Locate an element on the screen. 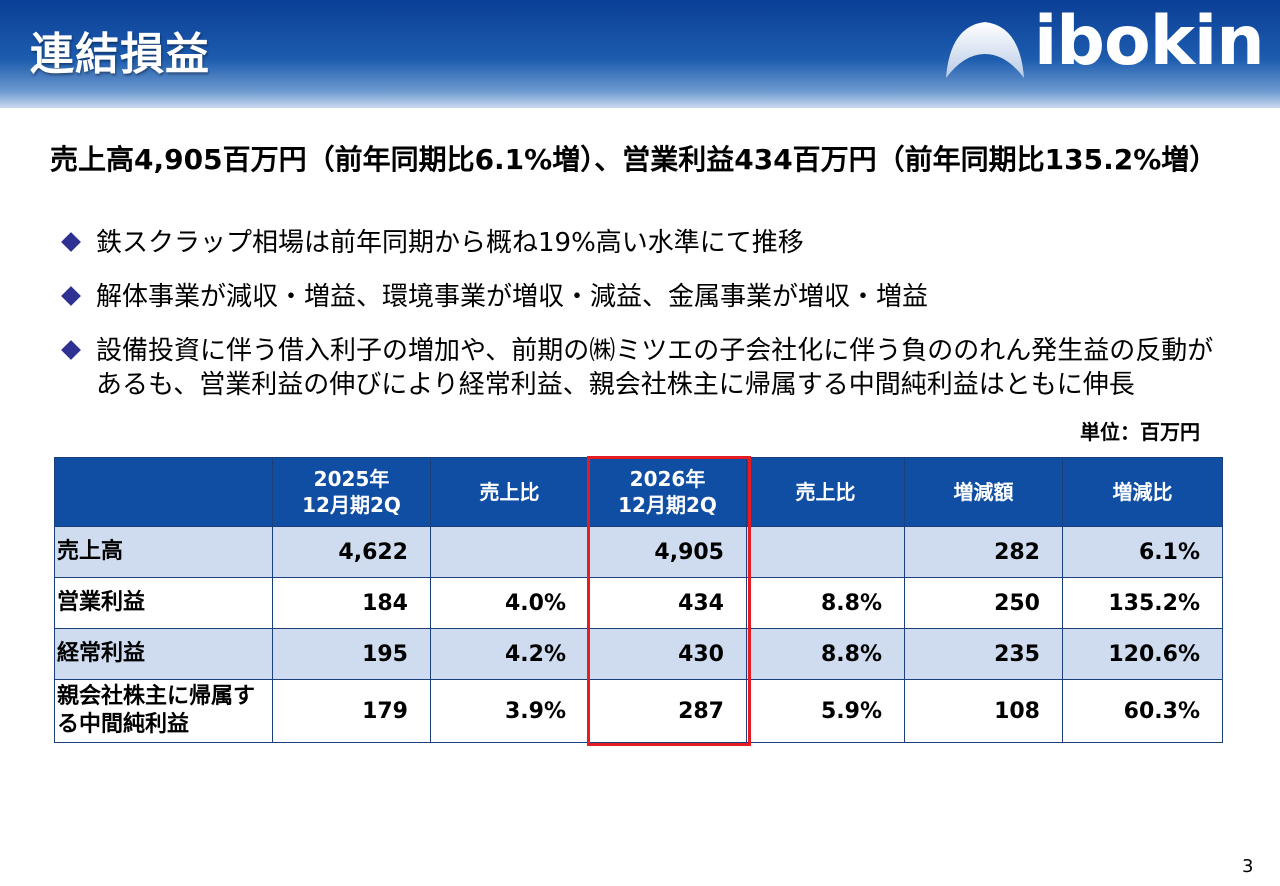  cell: 235 is located at coordinates (983, 654).